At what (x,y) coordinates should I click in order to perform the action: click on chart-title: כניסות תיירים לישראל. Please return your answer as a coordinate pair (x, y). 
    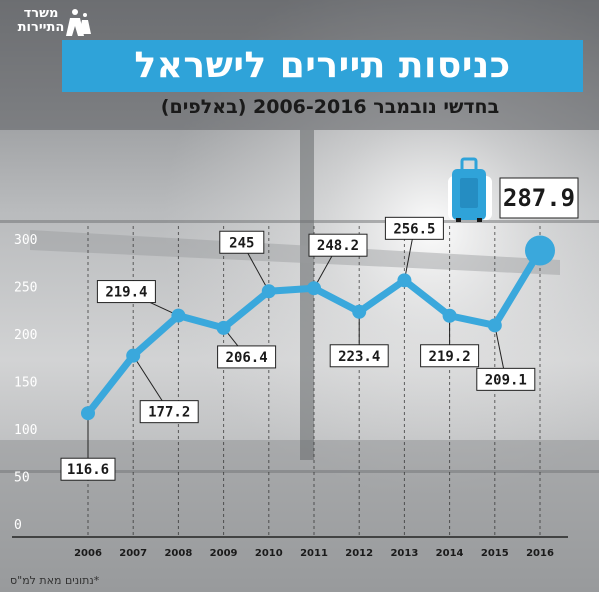
    Looking at the image, I should click on (322, 65).